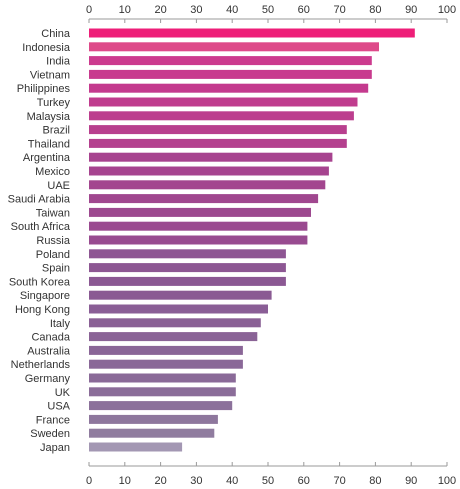 The height and width of the screenshot is (489, 460). What do you see at coordinates (232, 481) in the screenshot?
I see `bottom-tick-label: 40` at bounding box center [232, 481].